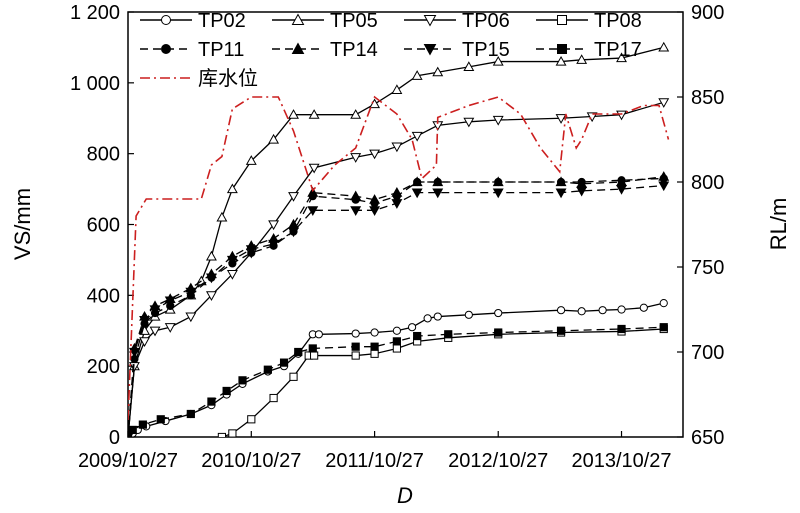 The image size is (800, 513). I want to click on series-line, so click(396, 381).